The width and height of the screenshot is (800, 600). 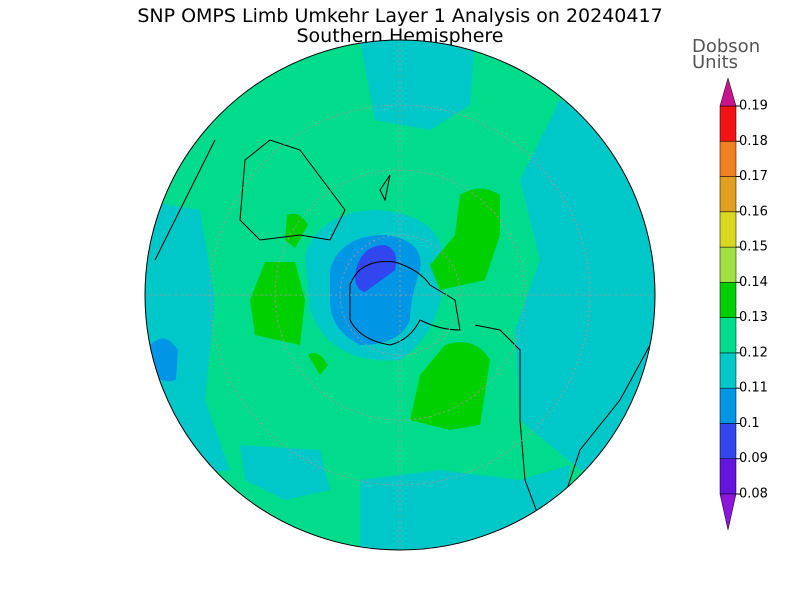 What do you see at coordinates (753, 458) in the screenshot?
I see `colorbar-tick-label: 0.09` at bounding box center [753, 458].